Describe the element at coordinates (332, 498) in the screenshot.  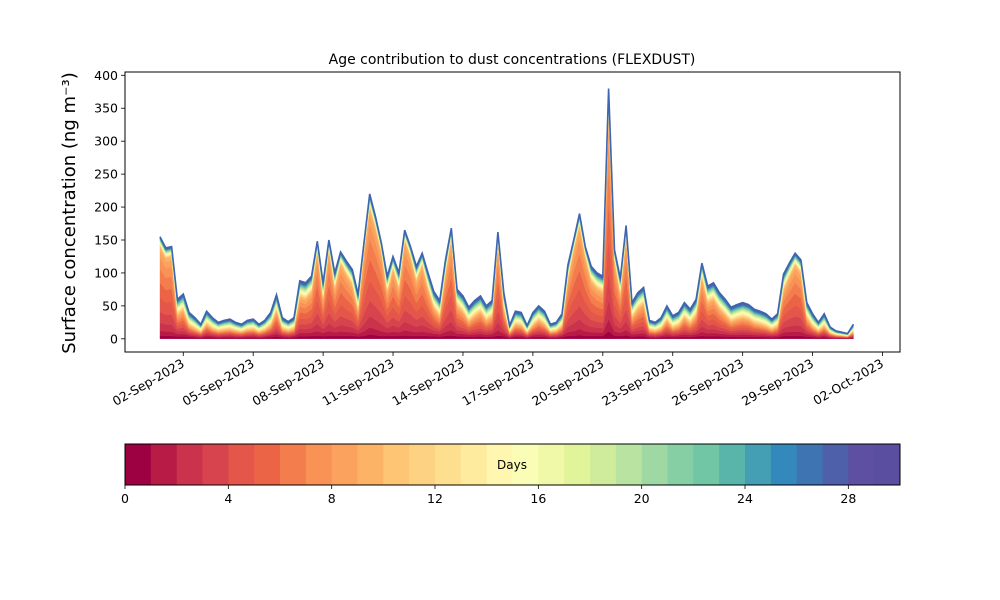
I see `colorbar-tick-label: 8` at that location.